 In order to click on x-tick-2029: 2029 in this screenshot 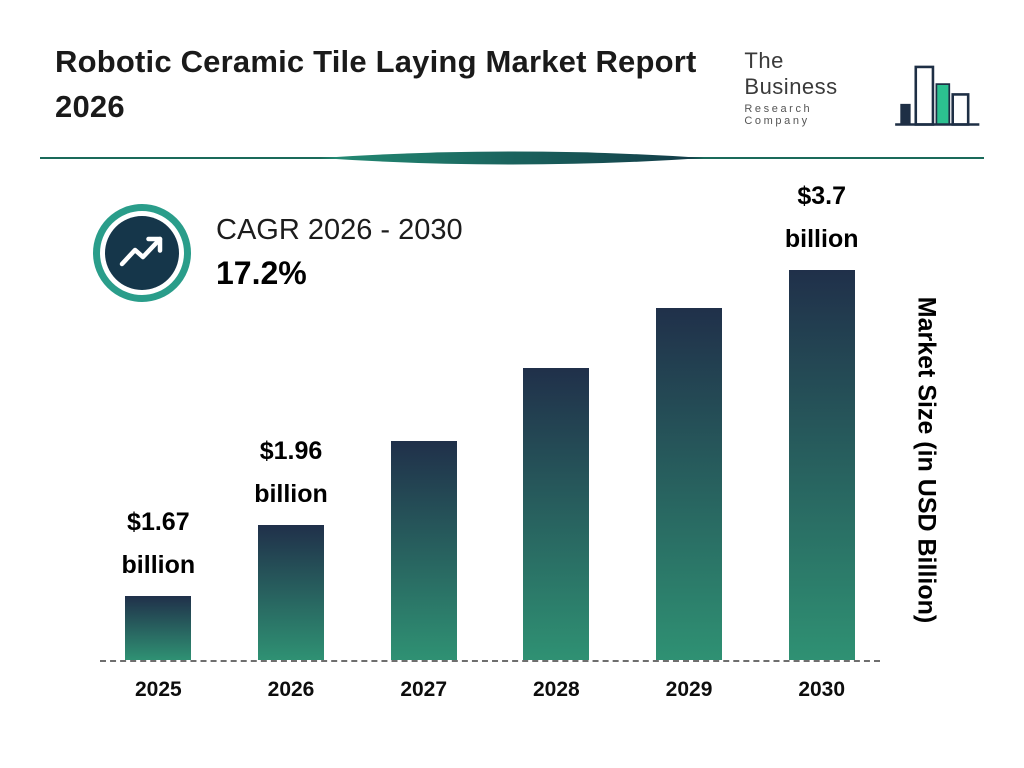, I will do `click(689, 689)`.